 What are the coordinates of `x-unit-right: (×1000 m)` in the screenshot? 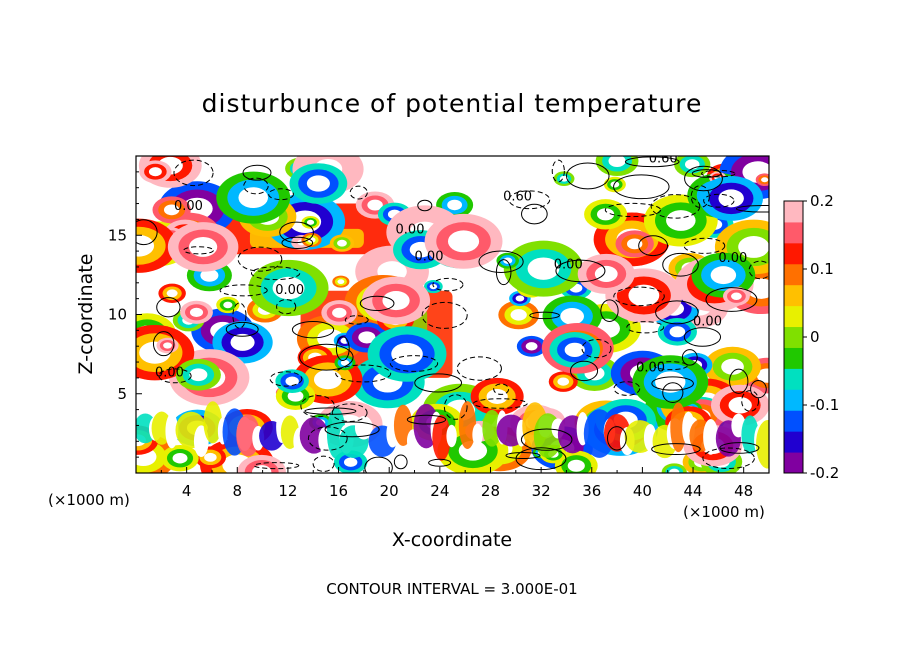 It's located at (724, 512).